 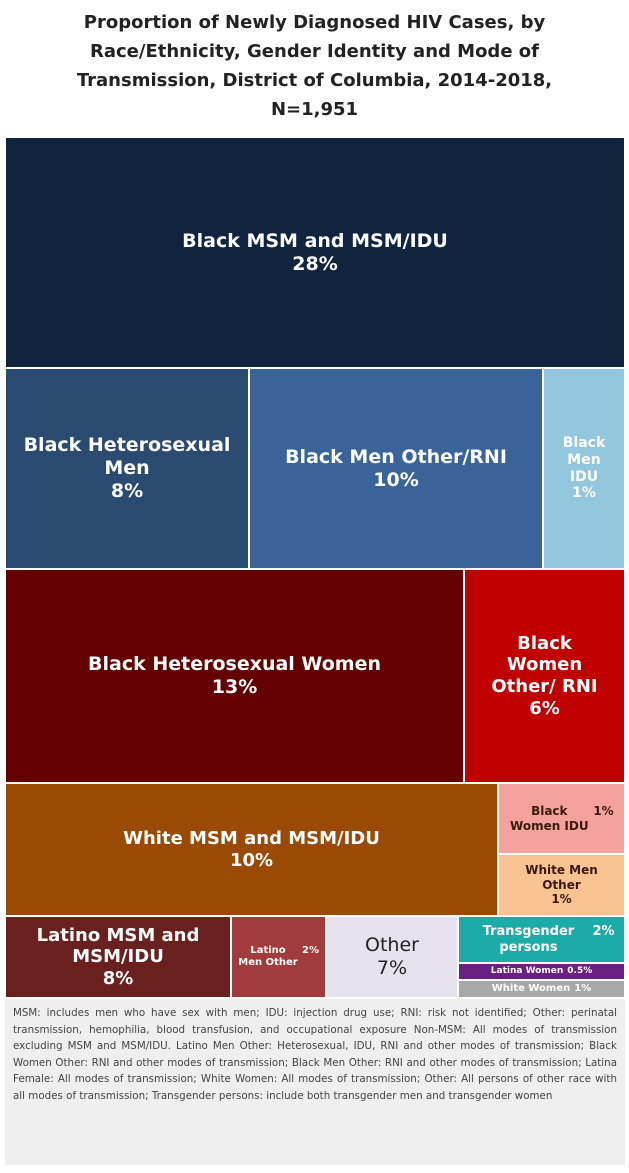 I want to click on cell-value: 13%, so click(x=234, y=687).